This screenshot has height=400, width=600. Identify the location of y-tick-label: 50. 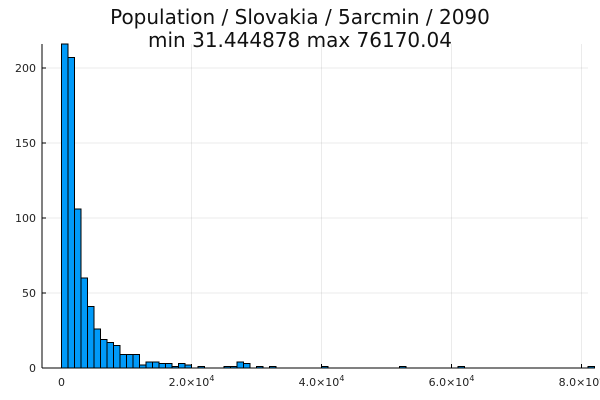
(29, 293).